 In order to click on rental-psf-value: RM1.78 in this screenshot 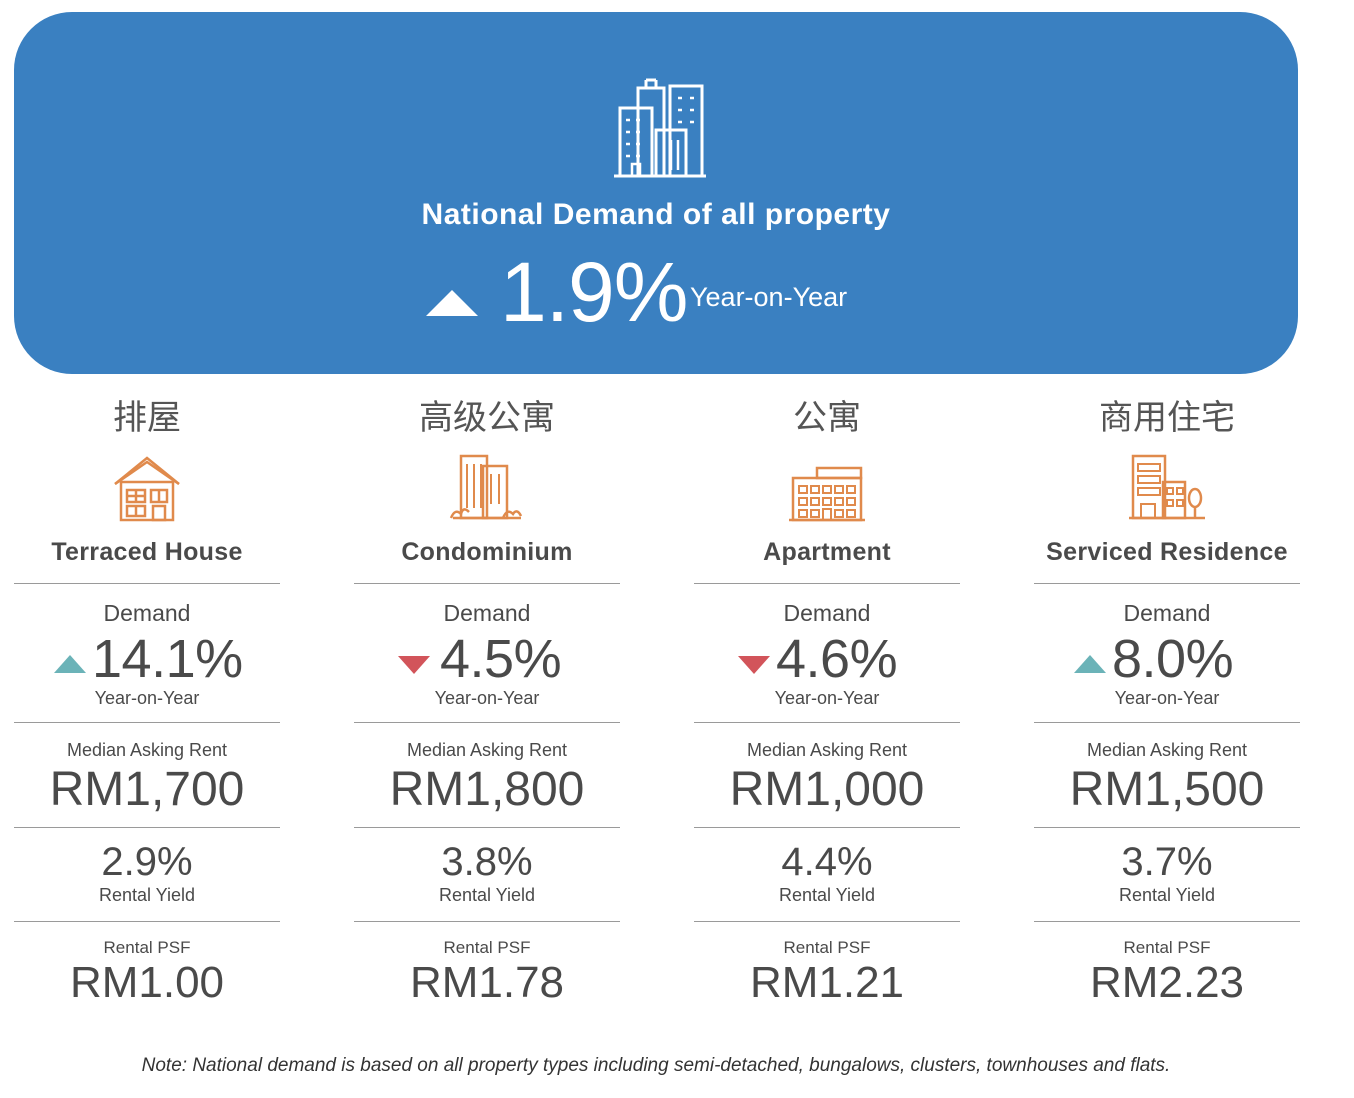, I will do `click(487, 982)`.